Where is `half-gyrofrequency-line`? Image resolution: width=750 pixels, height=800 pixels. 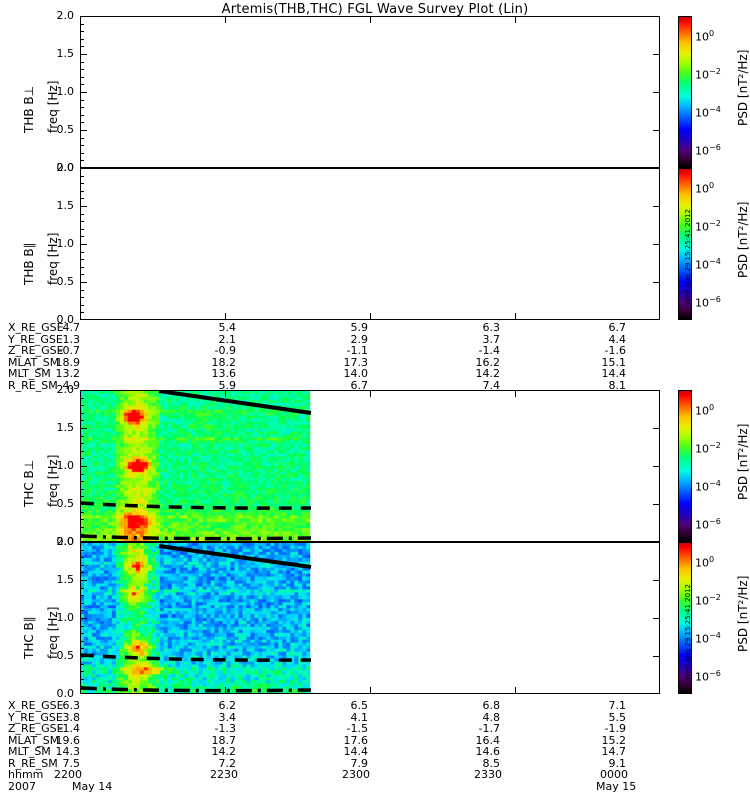 half-gyrofrequency-line is located at coordinates (196, 505).